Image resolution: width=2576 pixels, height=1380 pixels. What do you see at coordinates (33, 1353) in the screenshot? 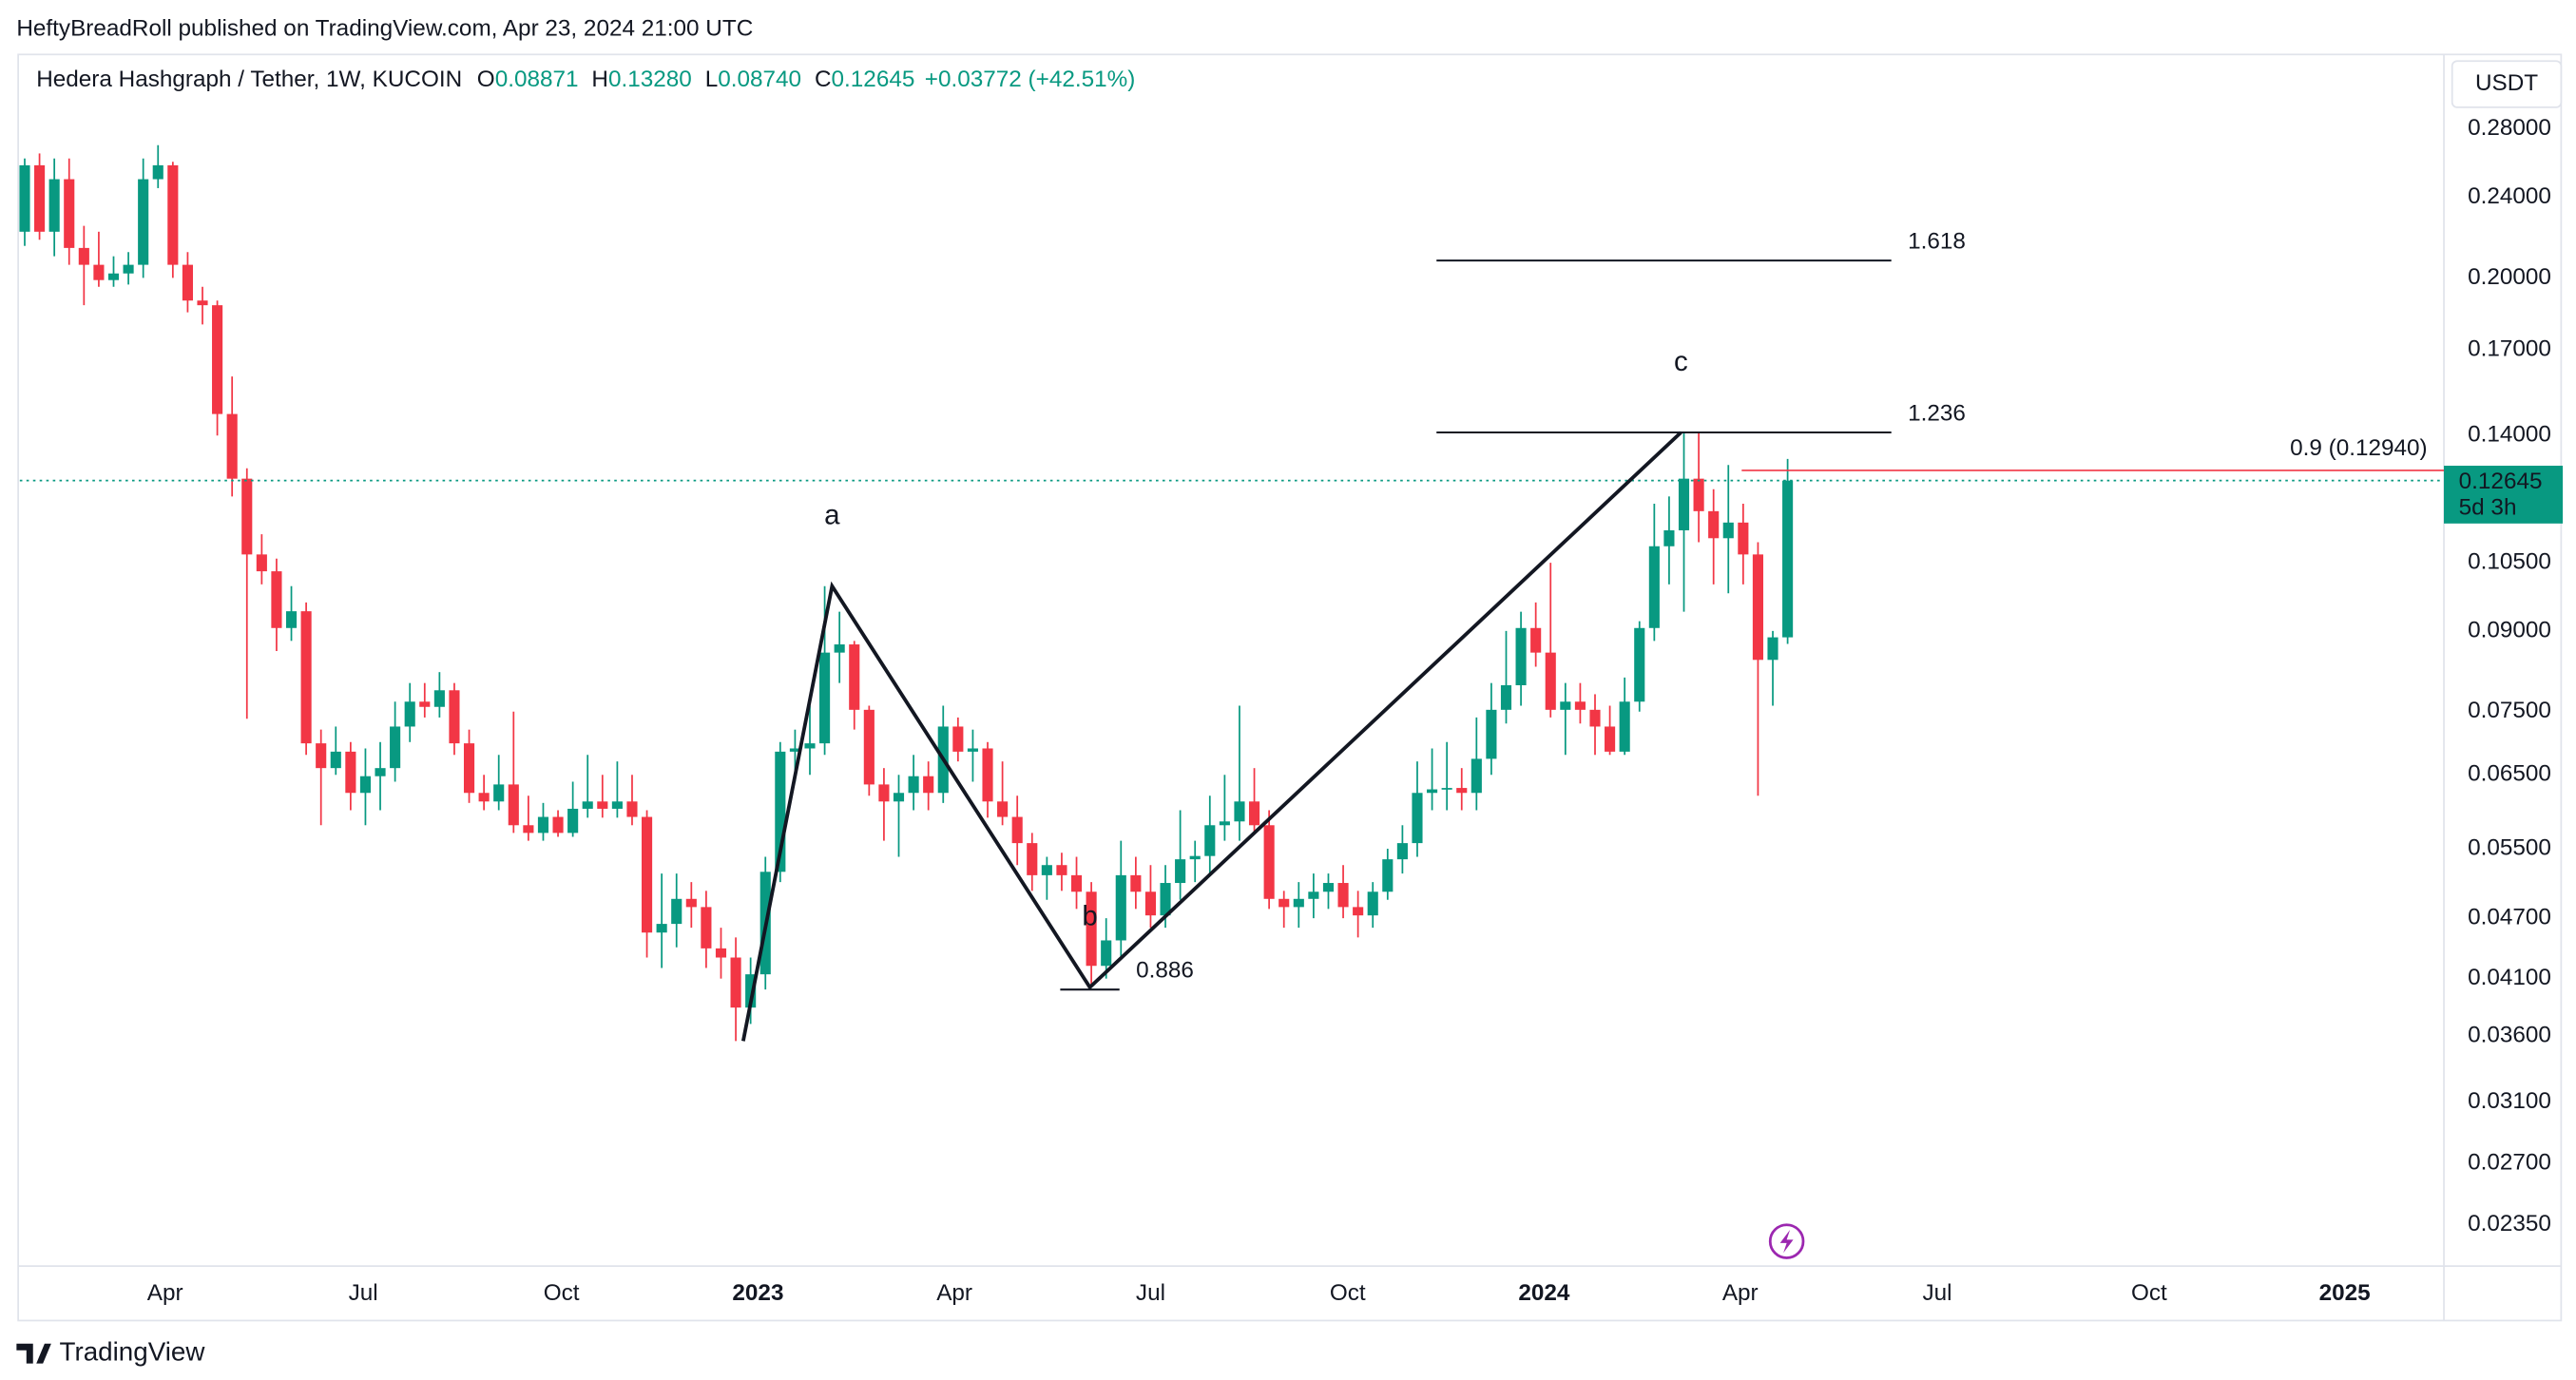
I see `brand-logo` at bounding box center [33, 1353].